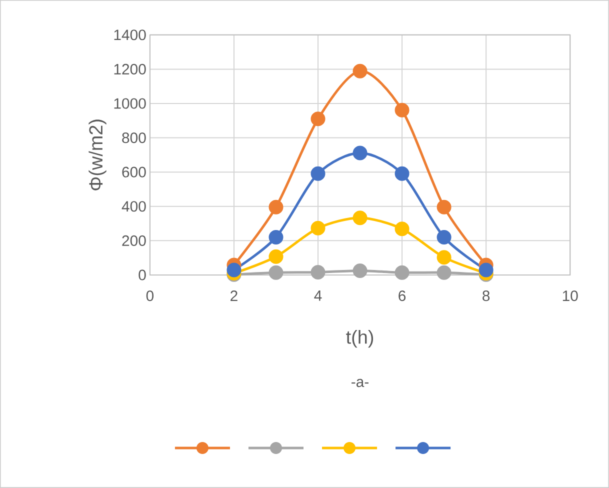  I want to click on x-tick-label: 6, so click(402, 296).